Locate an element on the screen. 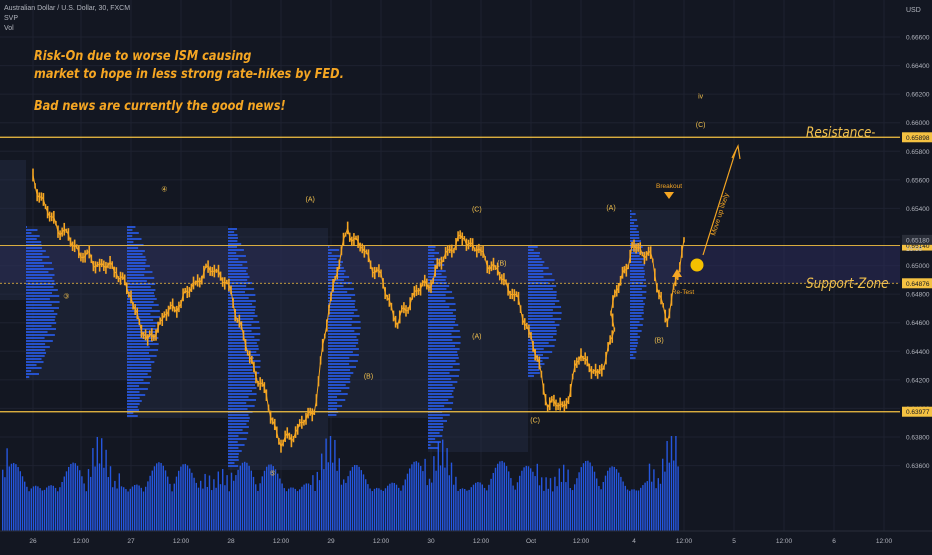  current-price-dot is located at coordinates (697, 265).